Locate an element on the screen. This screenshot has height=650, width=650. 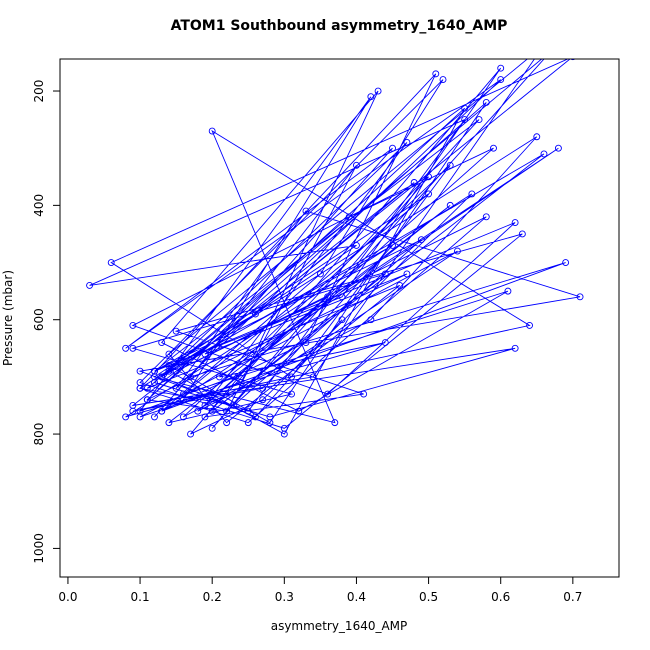
y-tick-label: 200 is located at coordinates (39, 91).